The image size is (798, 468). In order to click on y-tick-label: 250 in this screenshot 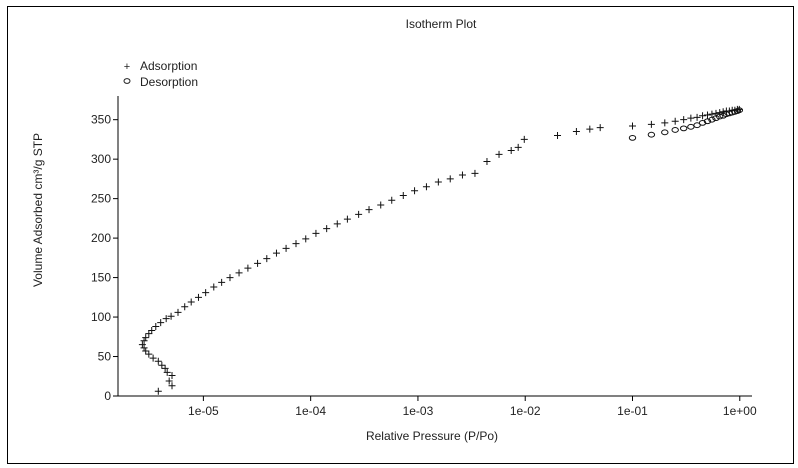, I will do `click(101, 199)`.